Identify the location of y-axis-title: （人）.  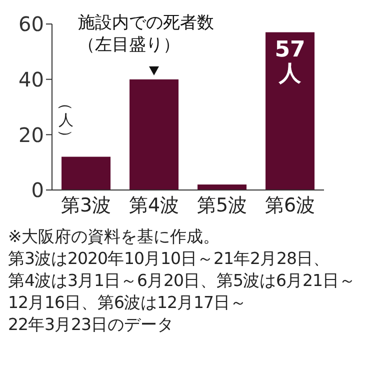
(66, 120).